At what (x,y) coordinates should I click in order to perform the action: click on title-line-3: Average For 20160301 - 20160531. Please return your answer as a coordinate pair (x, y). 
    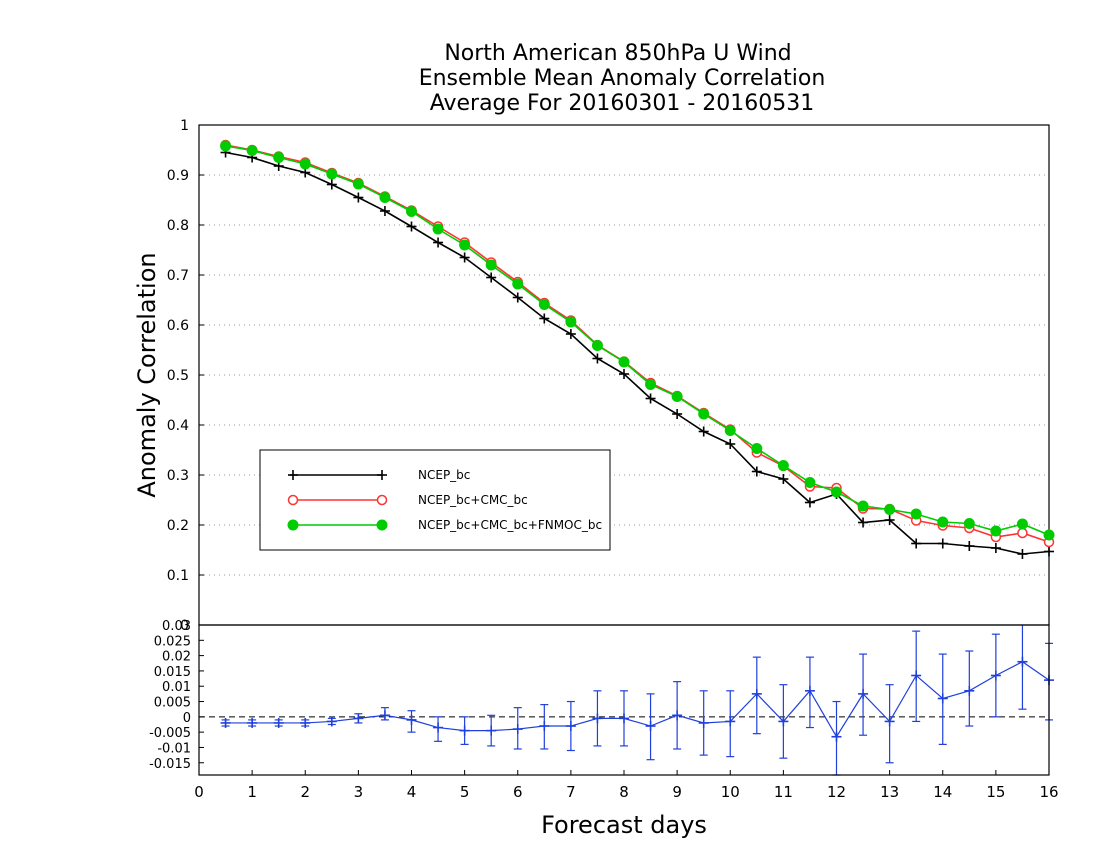
    Looking at the image, I should click on (622, 103).